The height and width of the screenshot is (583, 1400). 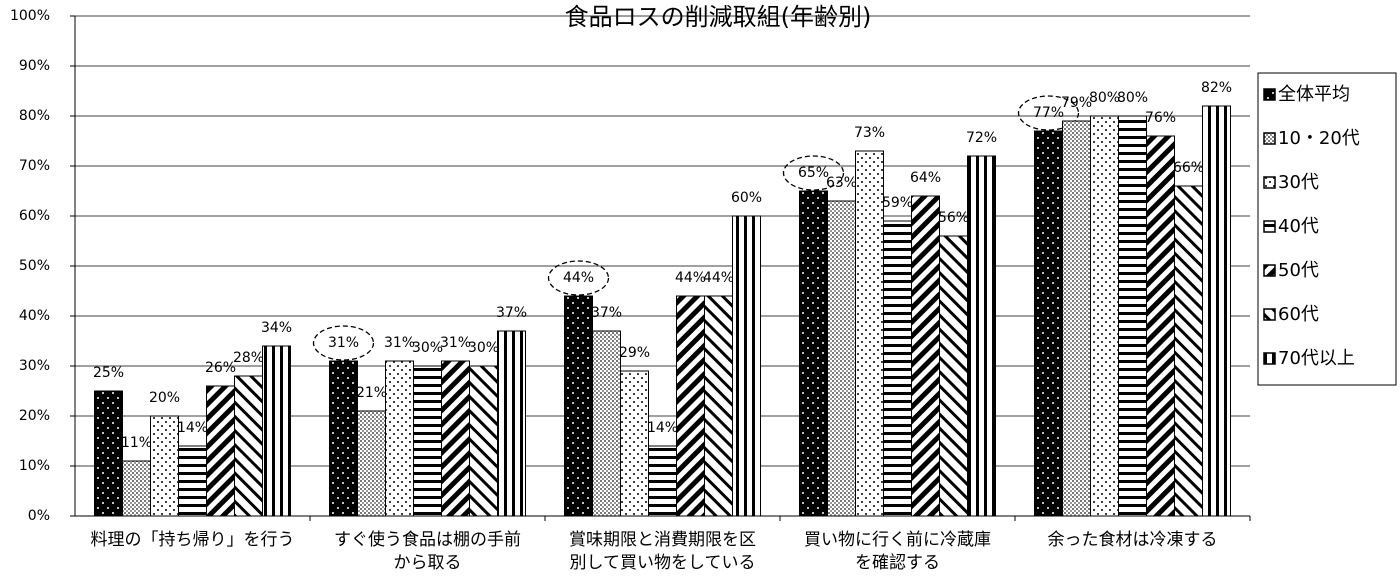 I want to click on chart-title: 食品ロスの削減取組(年齢別), so click(x=718, y=17).